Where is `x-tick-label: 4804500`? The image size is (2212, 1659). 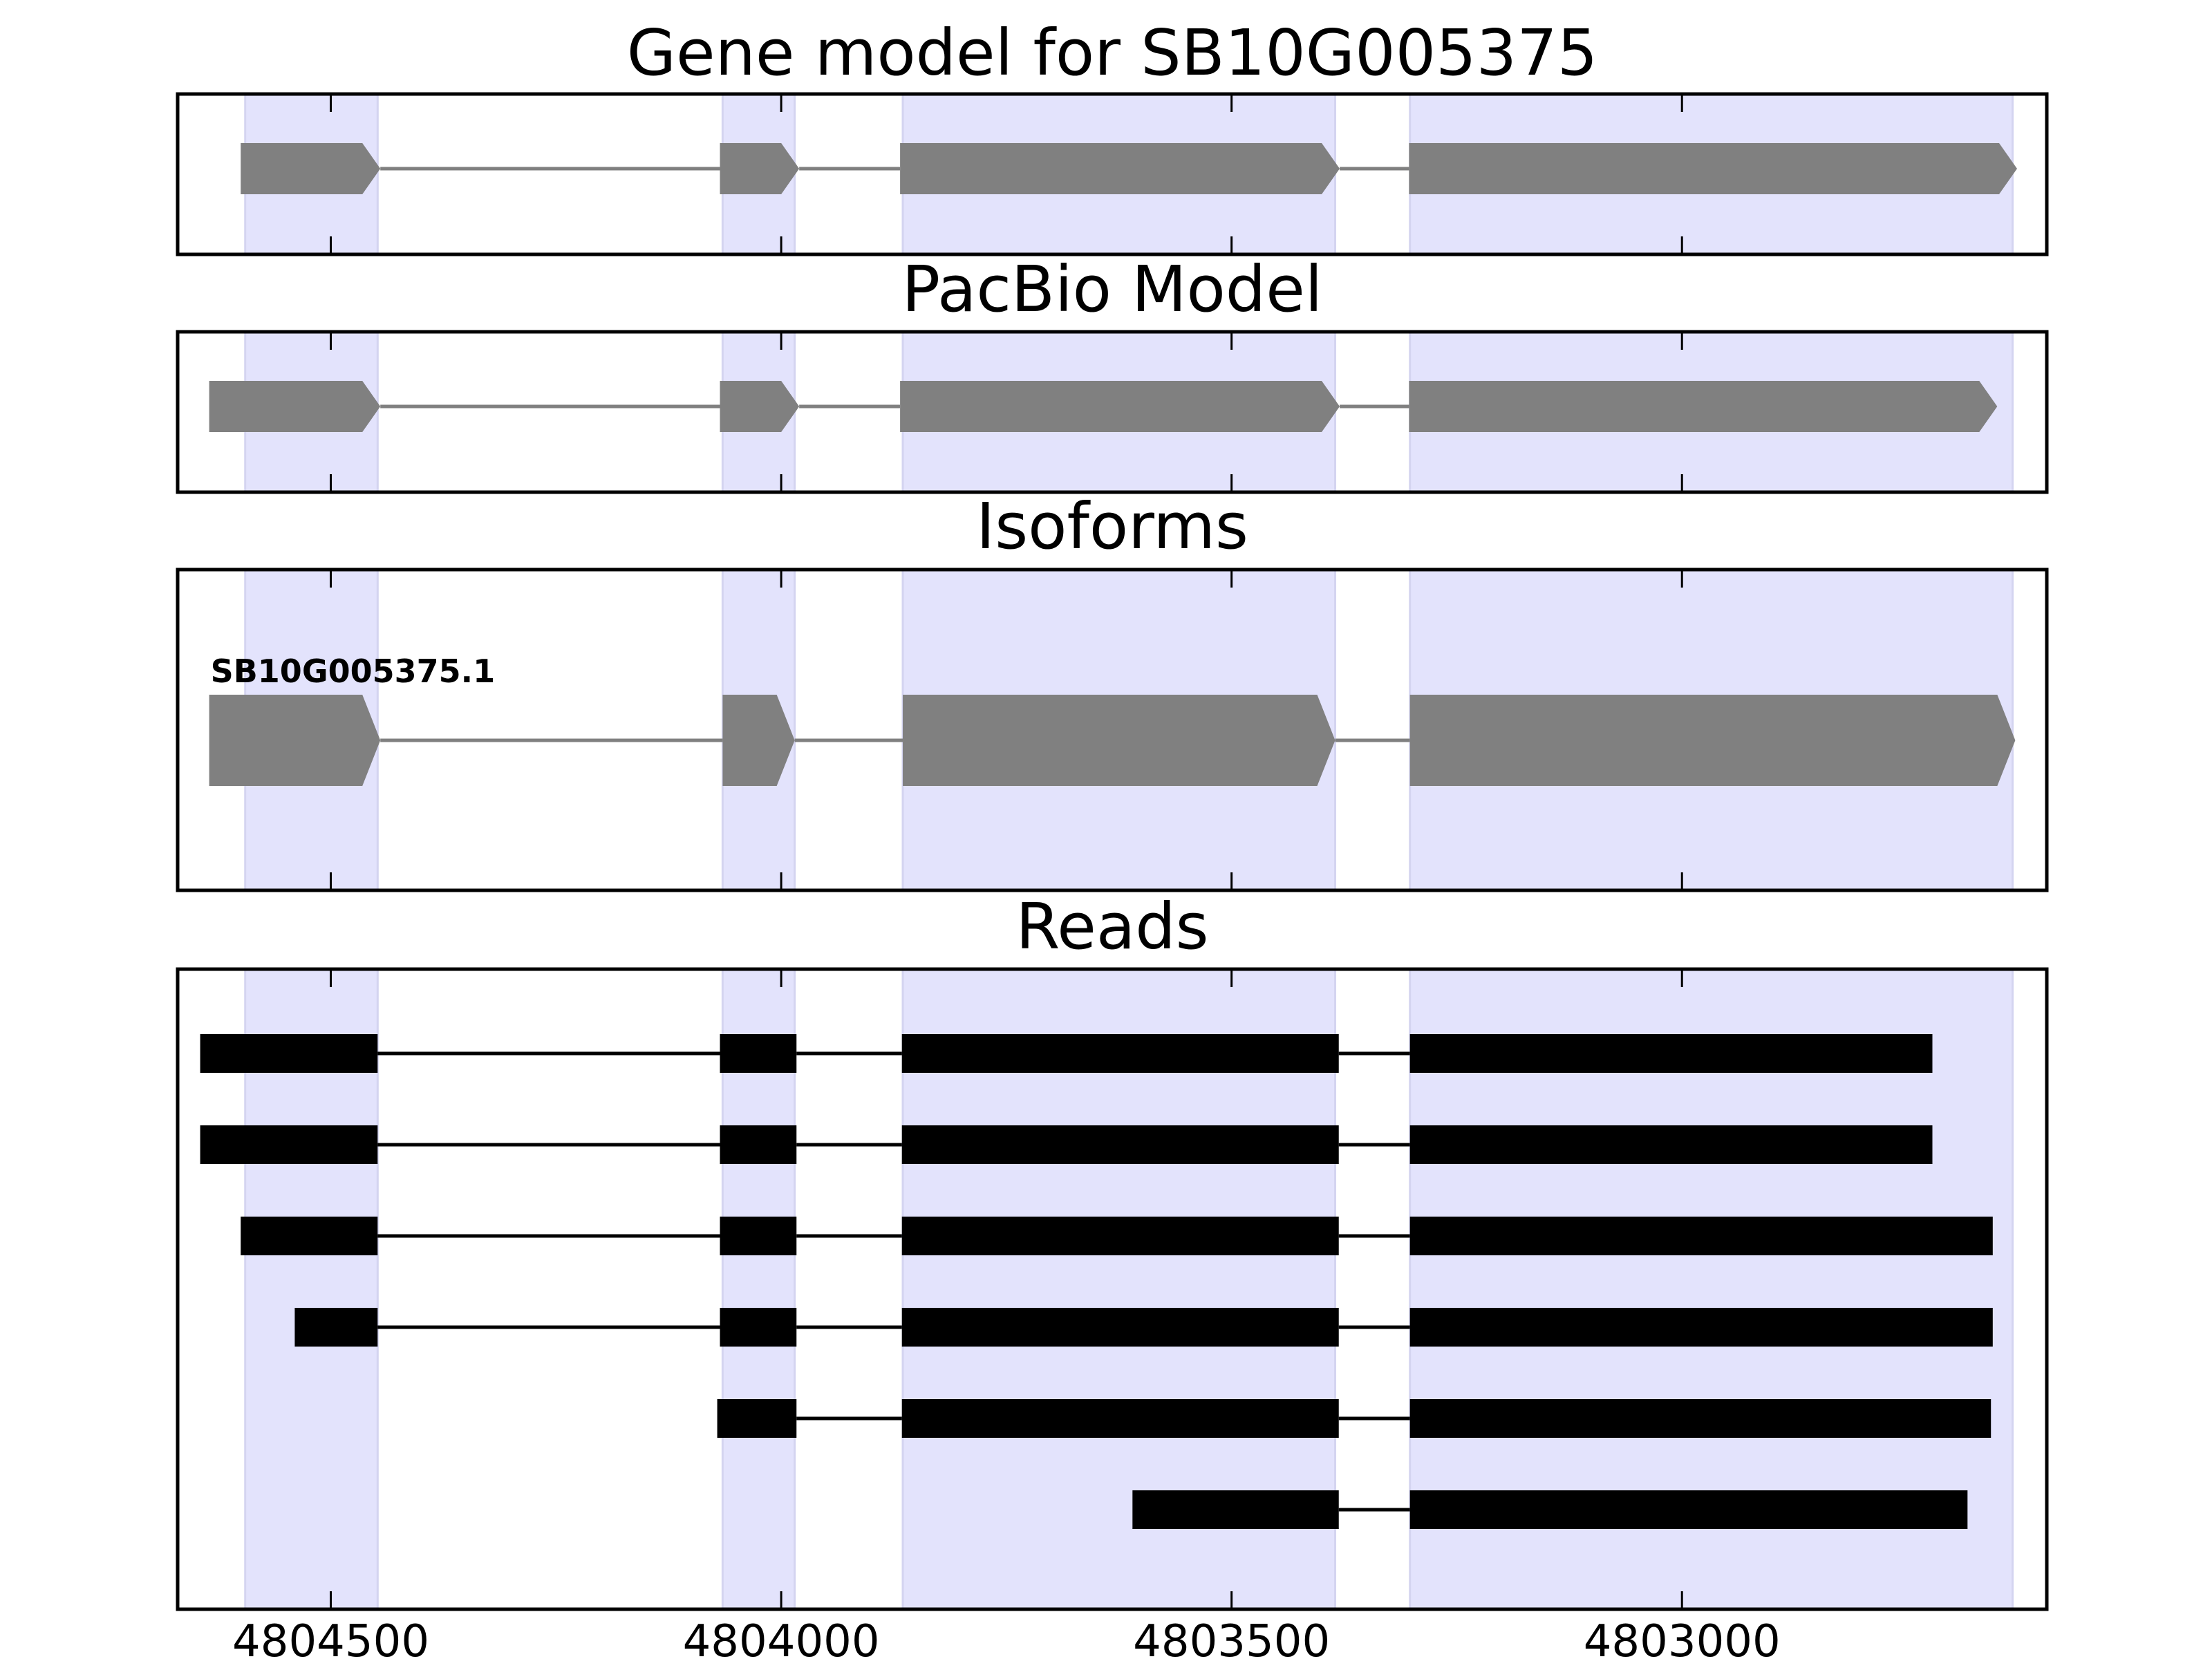
x-tick-label: 4804500 is located at coordinates (330, 1638).